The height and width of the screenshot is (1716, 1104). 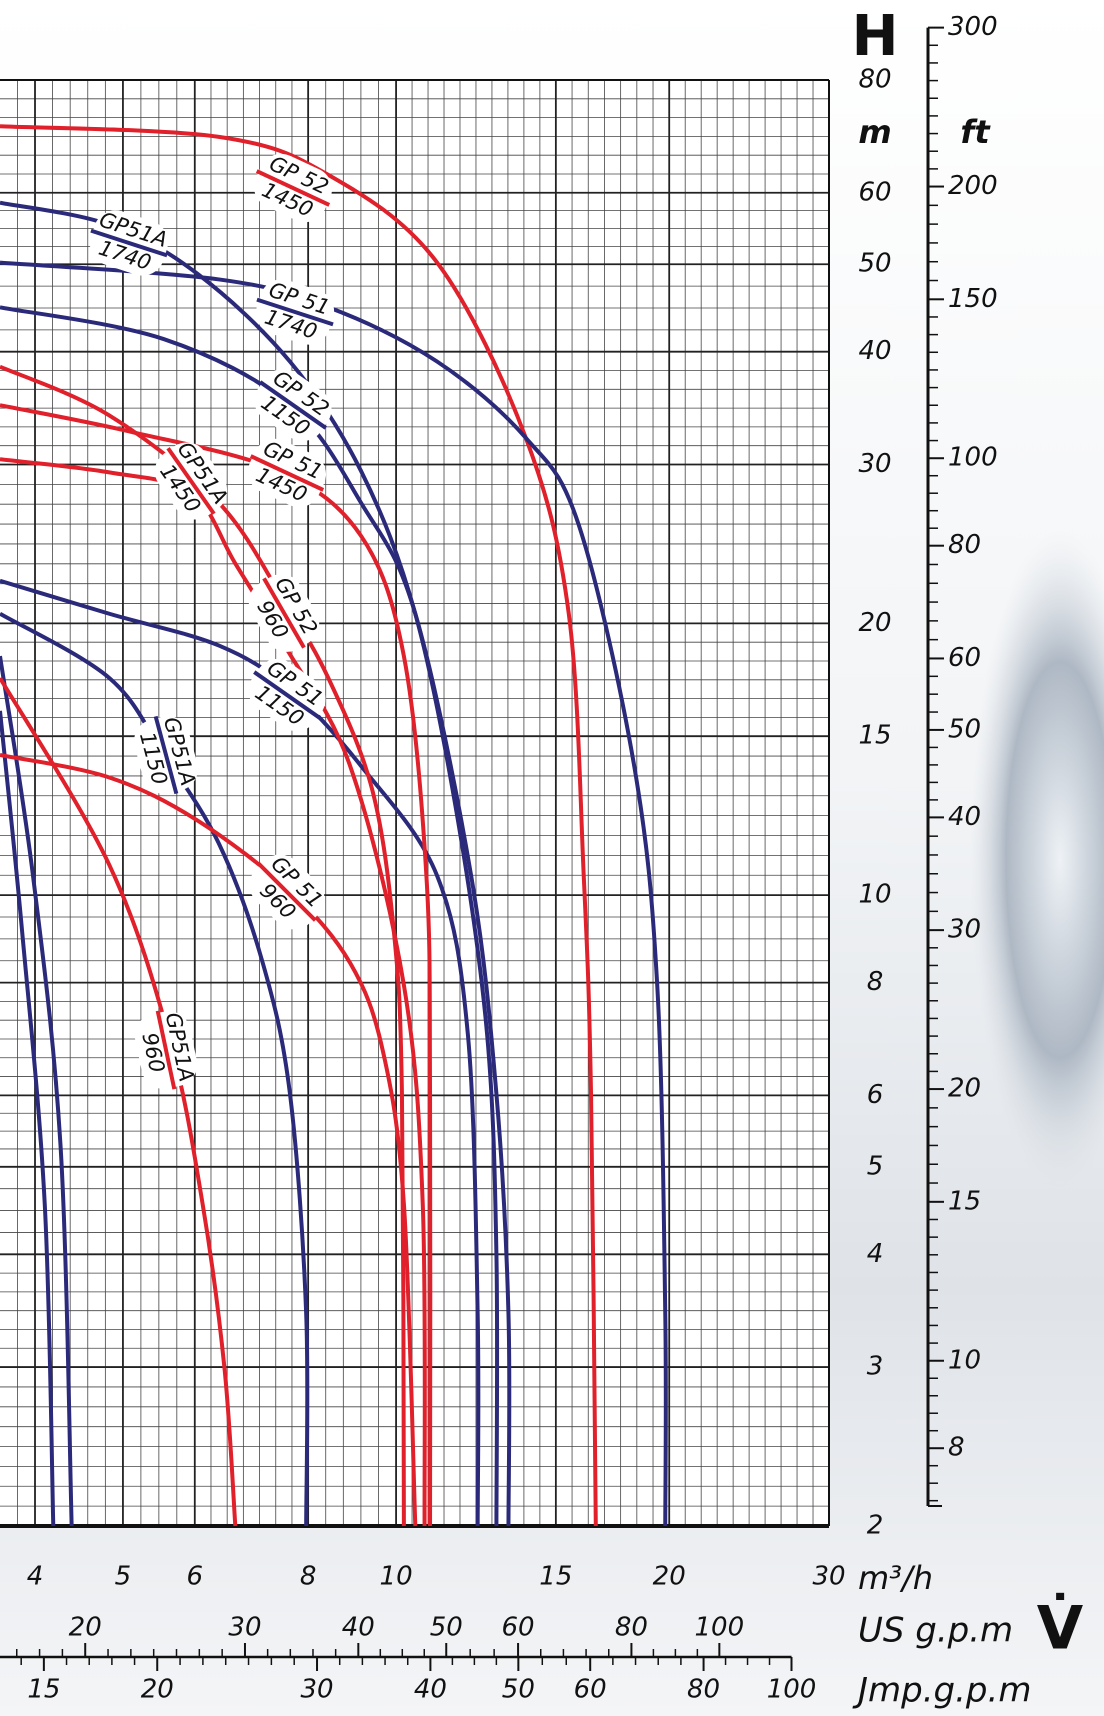 What do you see at coordinates (1060, 1628) in the screenshot?
I see `flow-symbol: V̇` at bounding box center [1060, 1628].